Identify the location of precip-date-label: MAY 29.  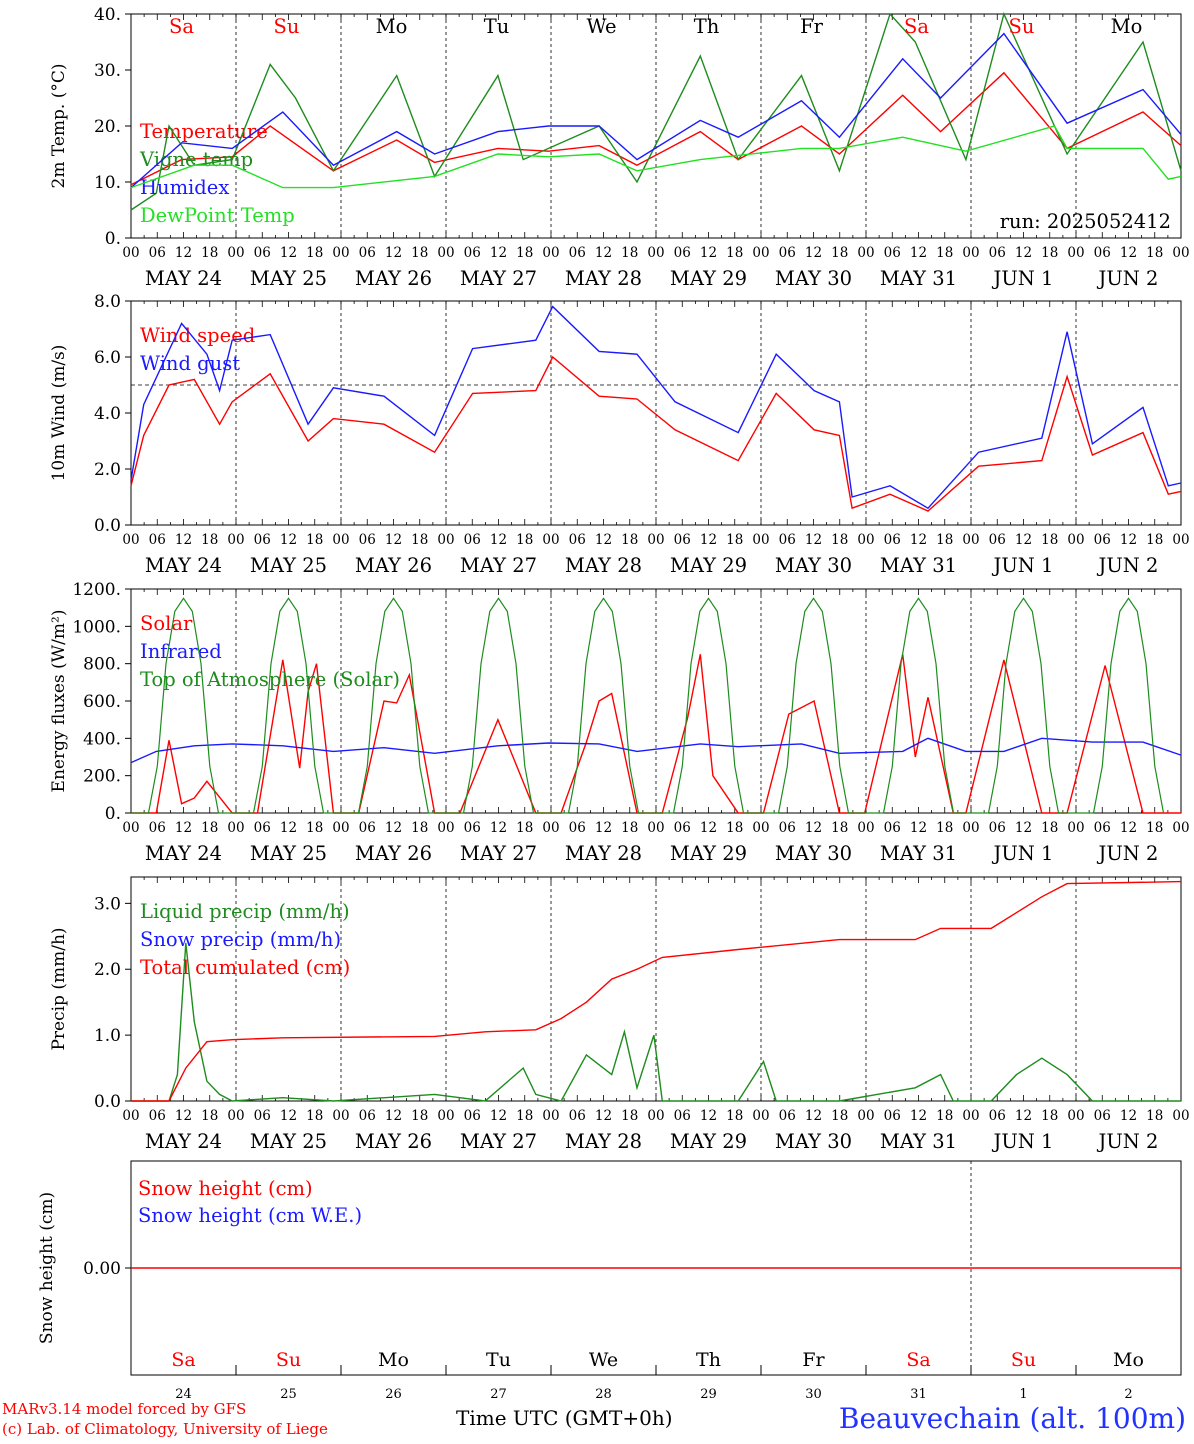
(708, 1141).